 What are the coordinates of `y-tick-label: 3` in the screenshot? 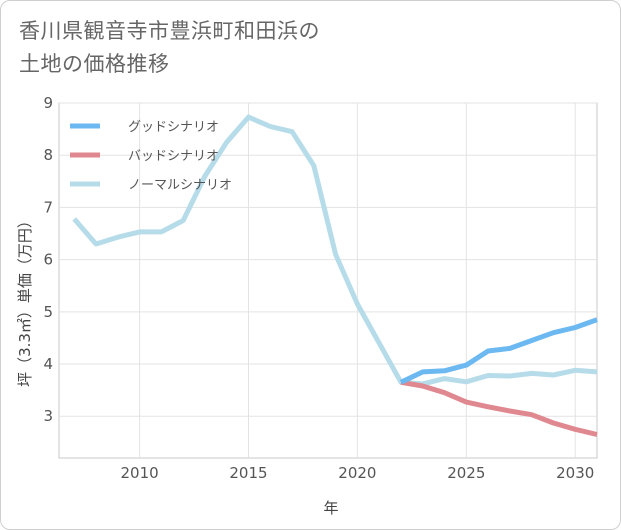 It's located at (48, 416).